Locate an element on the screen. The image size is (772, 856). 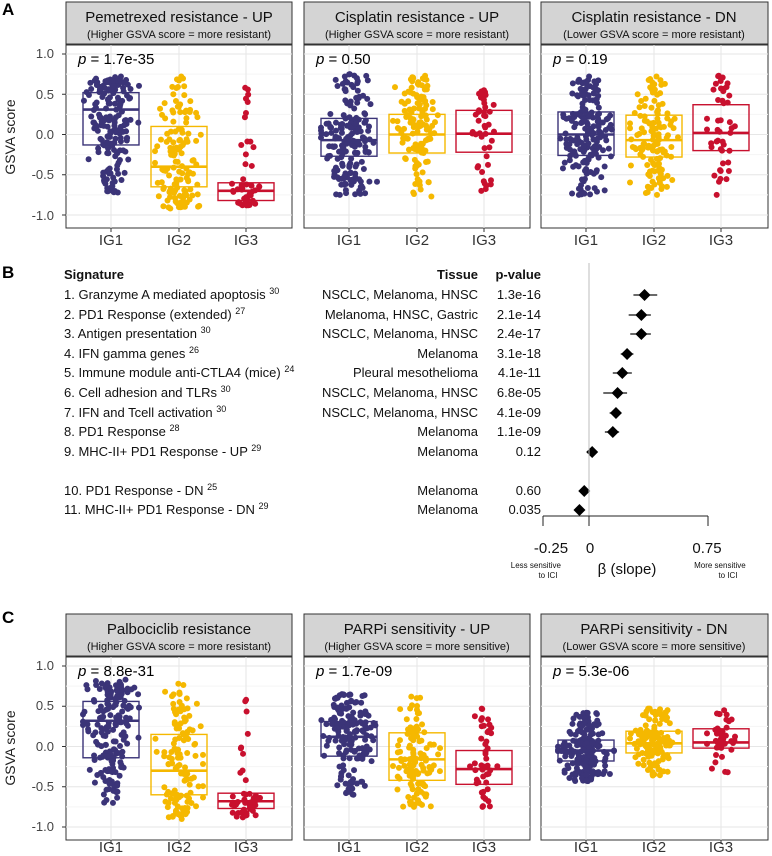
tissue-value: Pleural mesothelioma is located at coordinates (416, 372).